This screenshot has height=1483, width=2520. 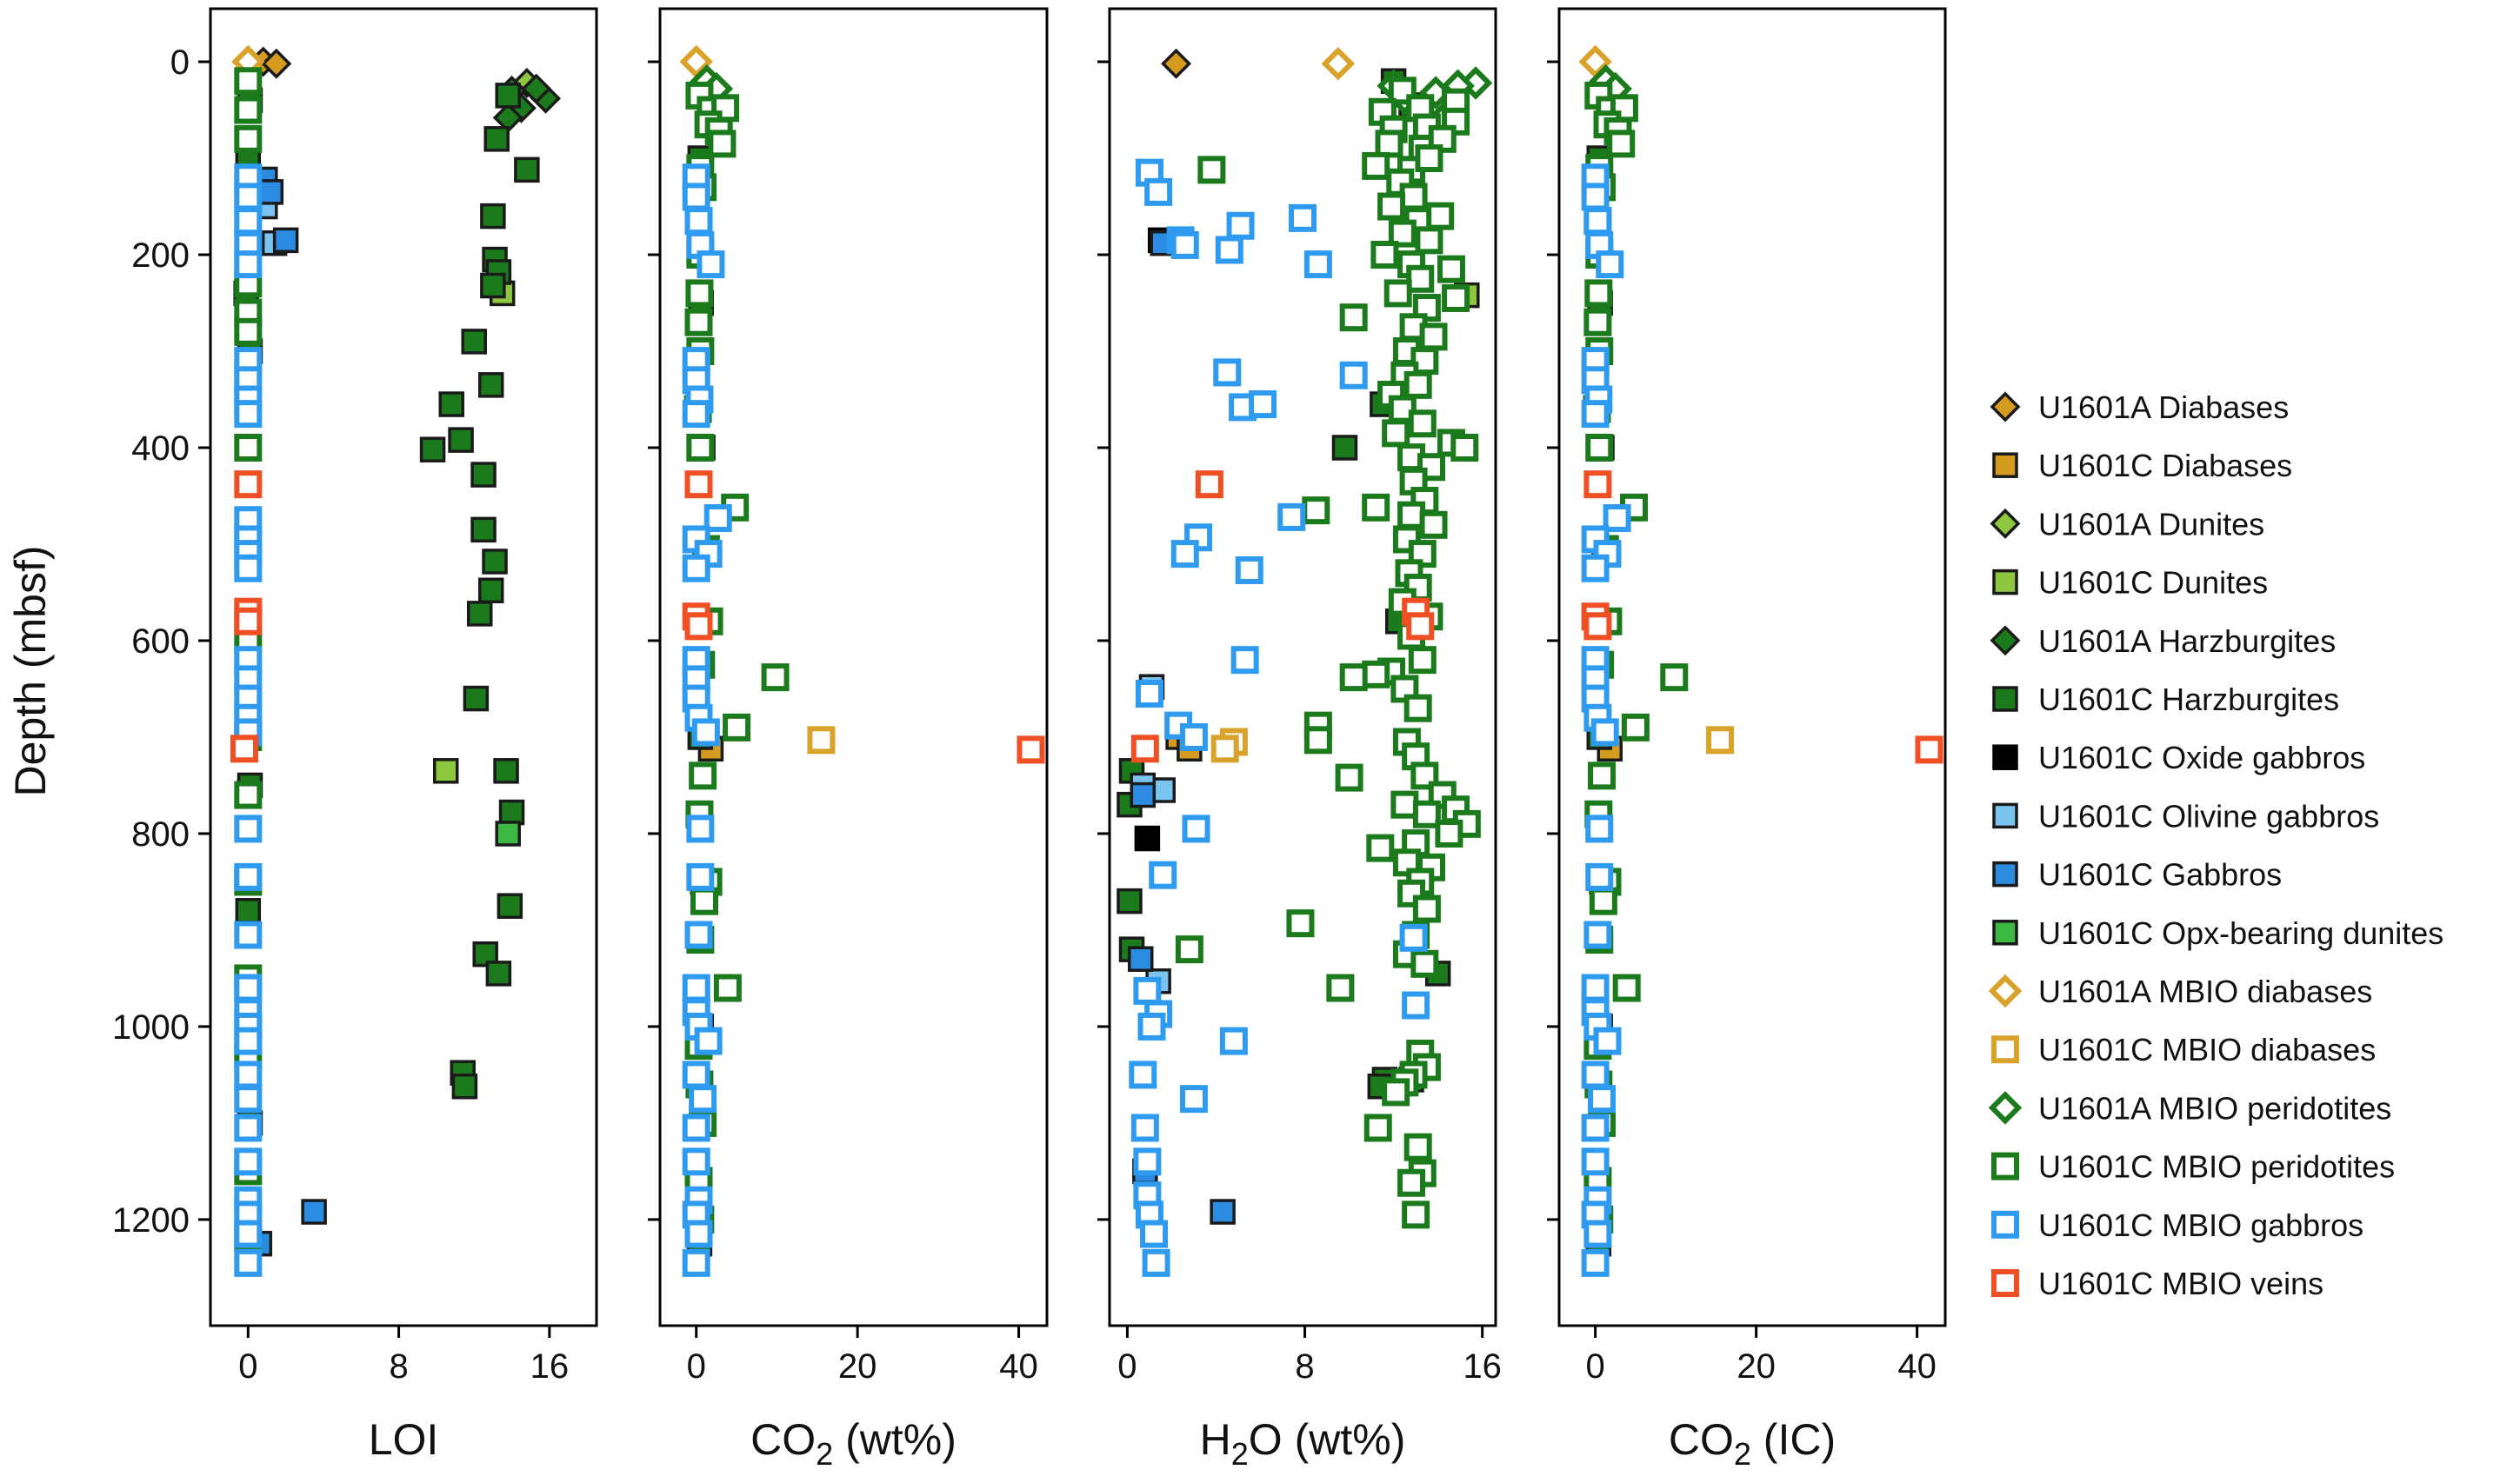 I want to click on y-axis-label: Depth (mbsf), so click(x=30, y=672).